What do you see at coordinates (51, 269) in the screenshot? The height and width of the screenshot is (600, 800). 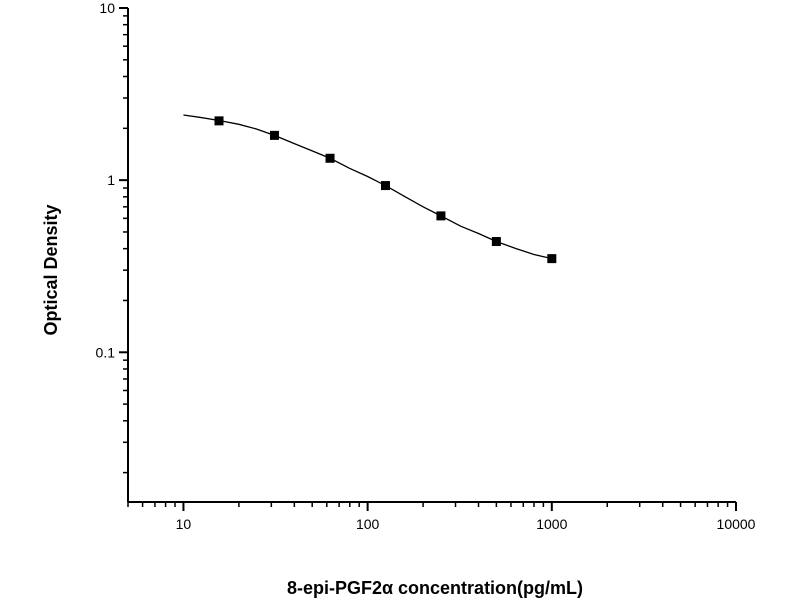 I see `y-axis-title: Optical Density` at bounding box center [51, 269].